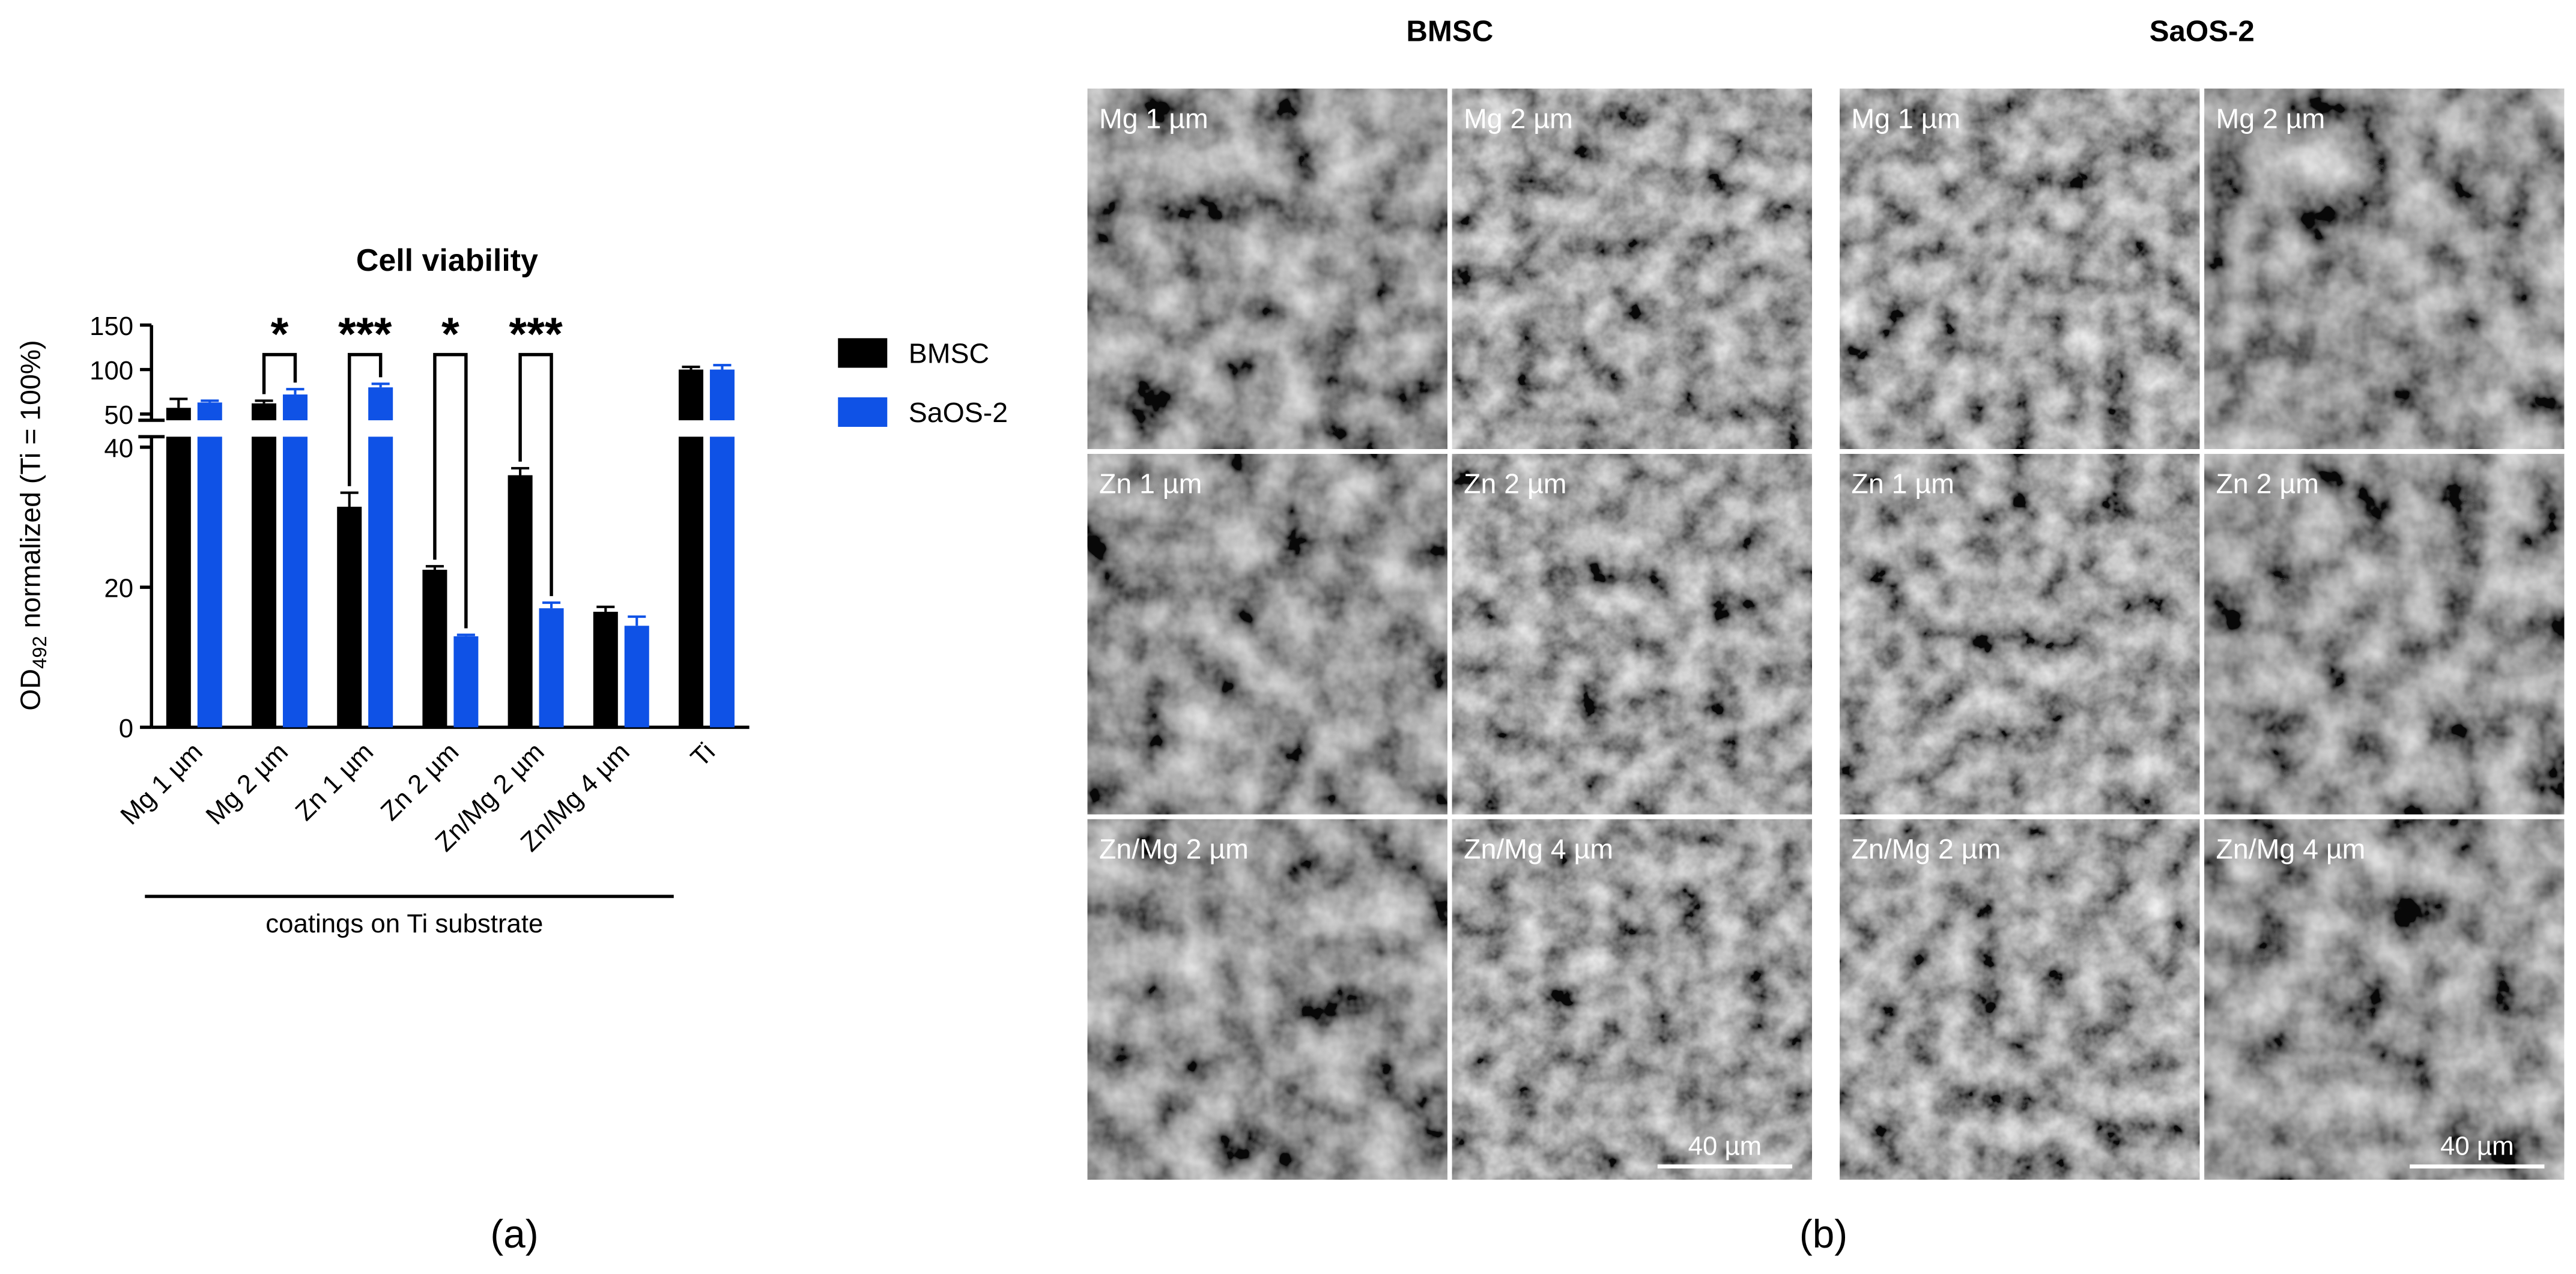 The height and width of the screenshot is (1274, 2576). What do you see at coordinates (111, 370) in the screenshot?
I see `y-tick-label: 100` at bounding box center [111, 370].